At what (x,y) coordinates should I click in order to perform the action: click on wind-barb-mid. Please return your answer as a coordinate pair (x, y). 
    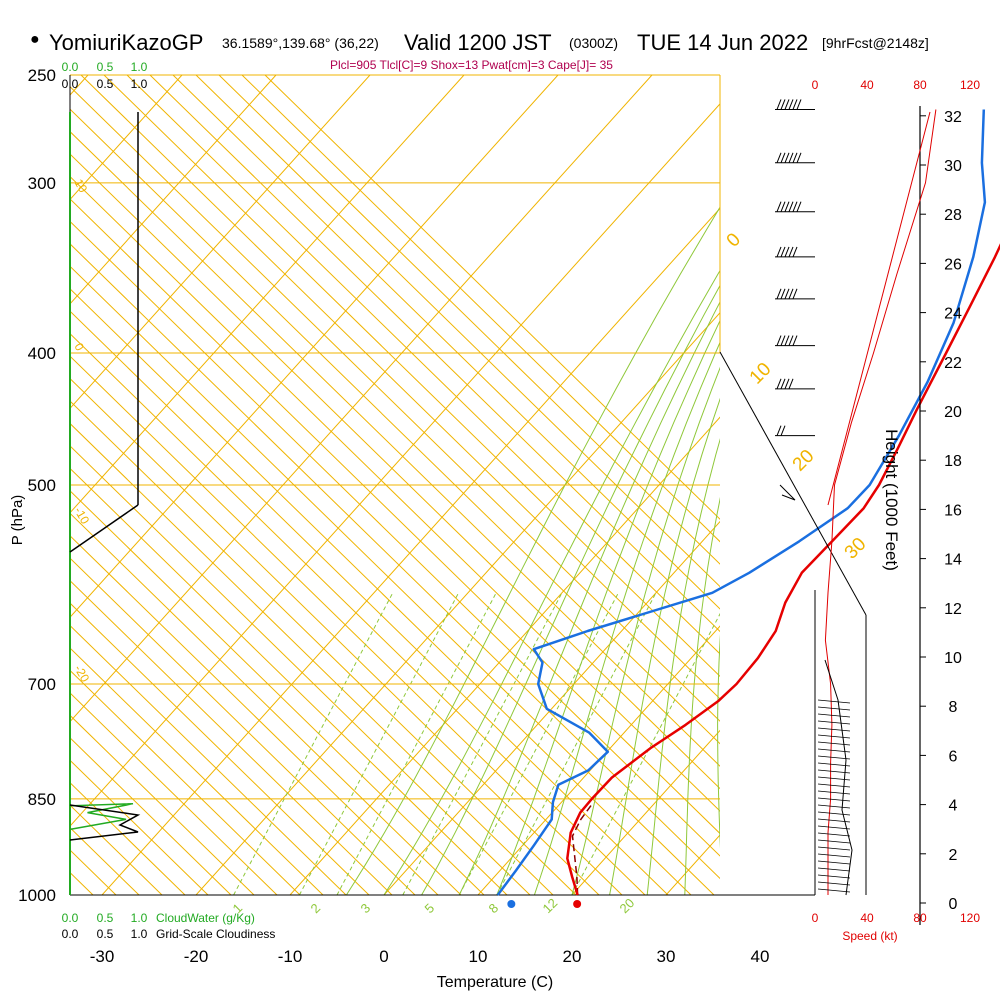
    Looking at the image, I should click on (787, 492).